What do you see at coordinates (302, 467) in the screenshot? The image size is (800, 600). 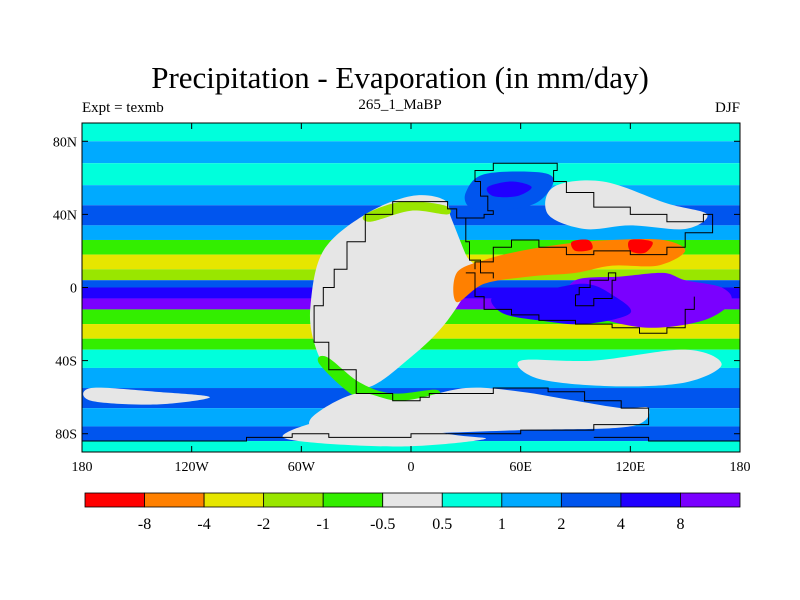 I see `x-tick-label: 60W` at bounding box center [302, 467].